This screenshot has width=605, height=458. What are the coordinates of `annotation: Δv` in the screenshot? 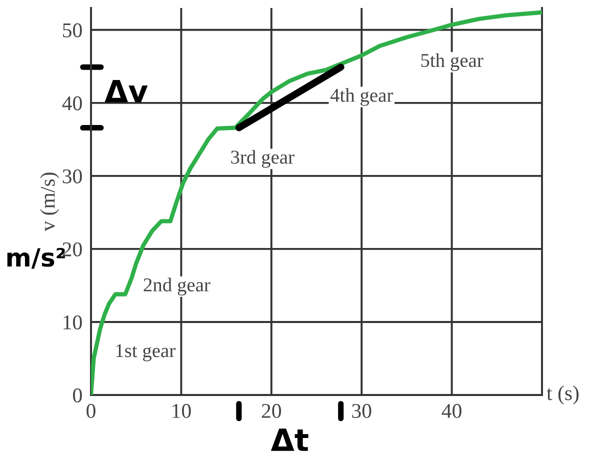 It's located at (126, 91).